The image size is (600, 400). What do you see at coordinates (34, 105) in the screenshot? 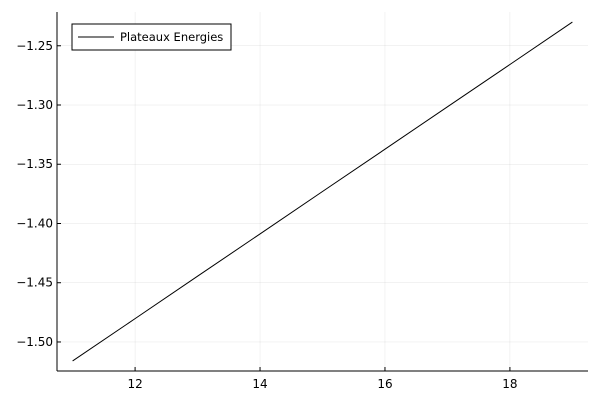
I see `y-tick-label-4: −1.30` at bounding box center [34, 105].